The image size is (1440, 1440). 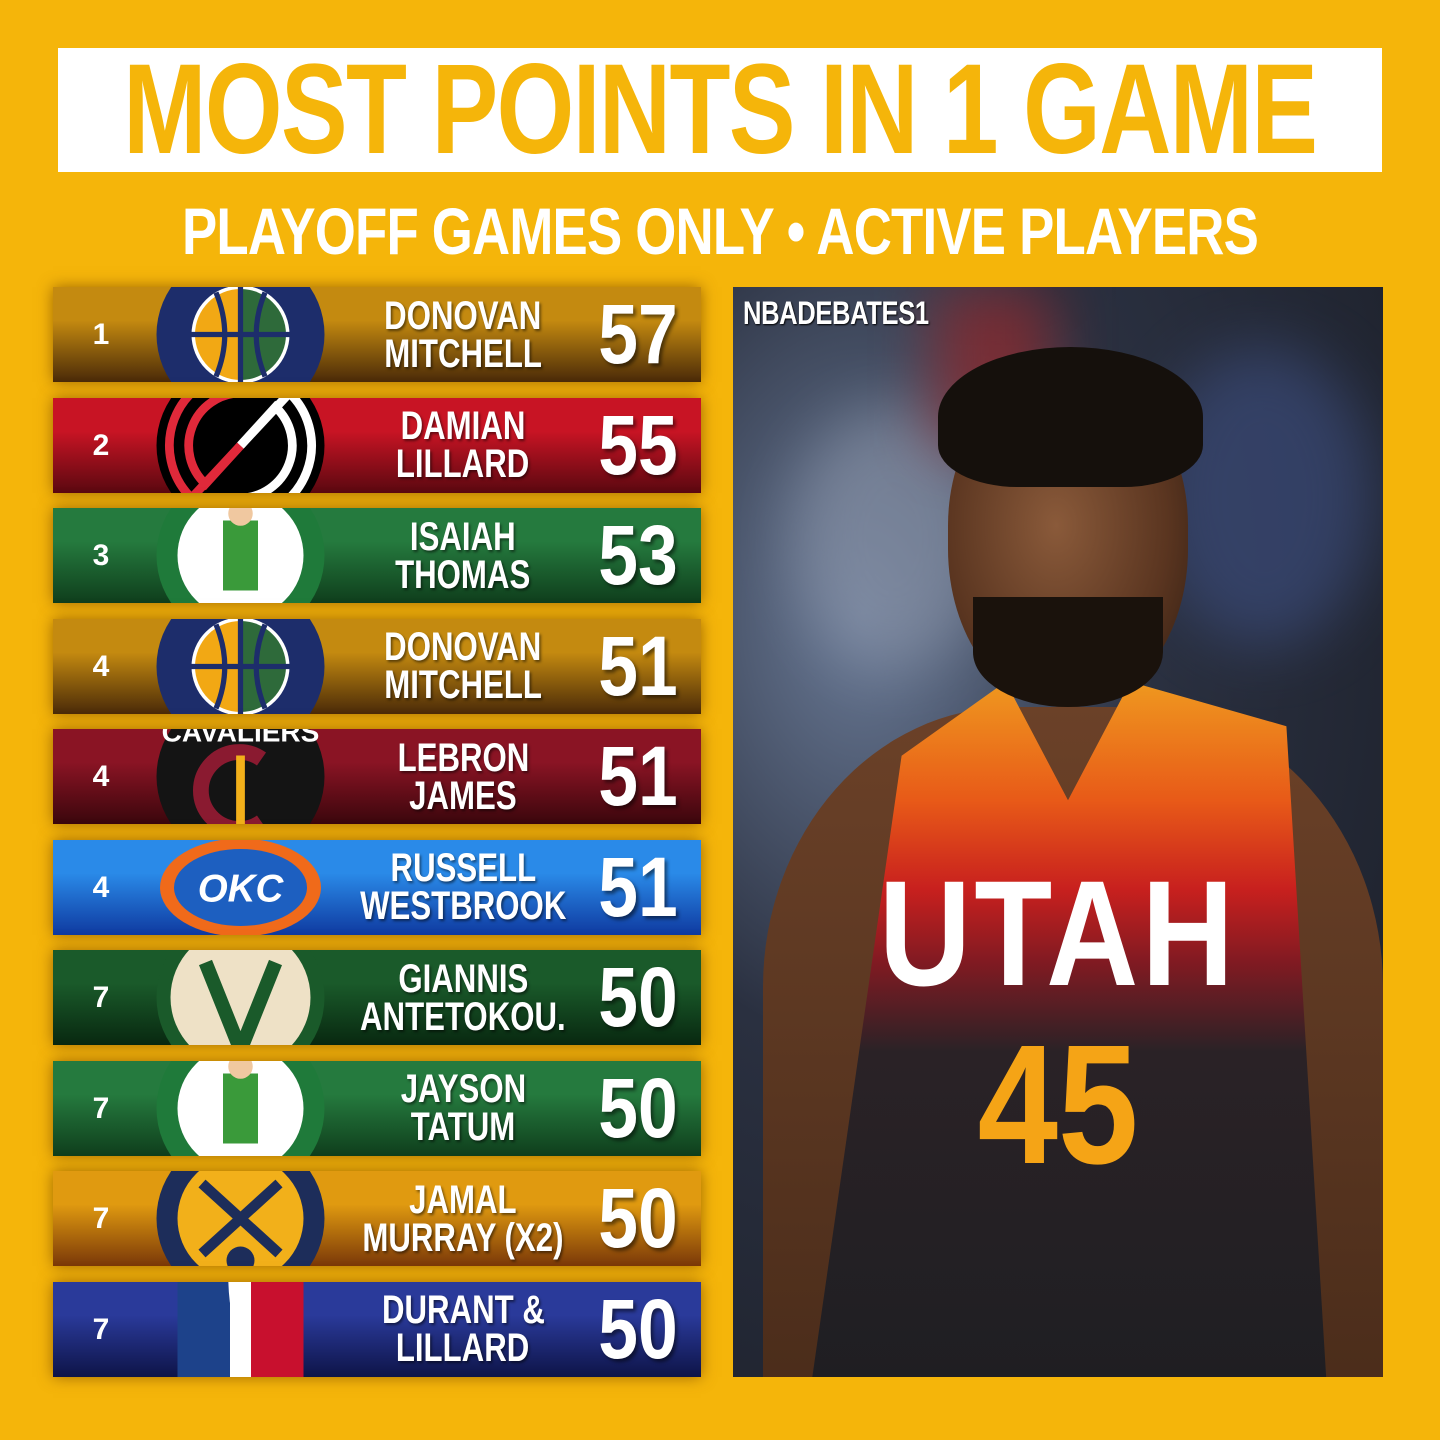 What do you see at coordinates (463, 574) in the screenshot?
I see `player-last-name: THOMAS` at bounding box center [463, 574].